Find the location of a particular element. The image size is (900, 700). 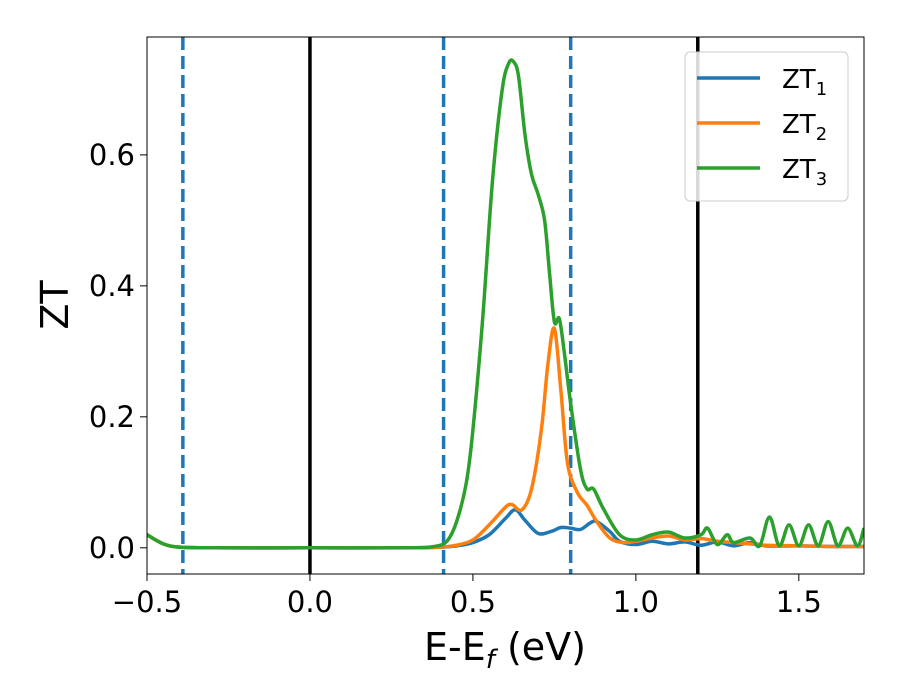

legend: ZT1 ZT2 ZT3 is located at coordinates (766, 126).